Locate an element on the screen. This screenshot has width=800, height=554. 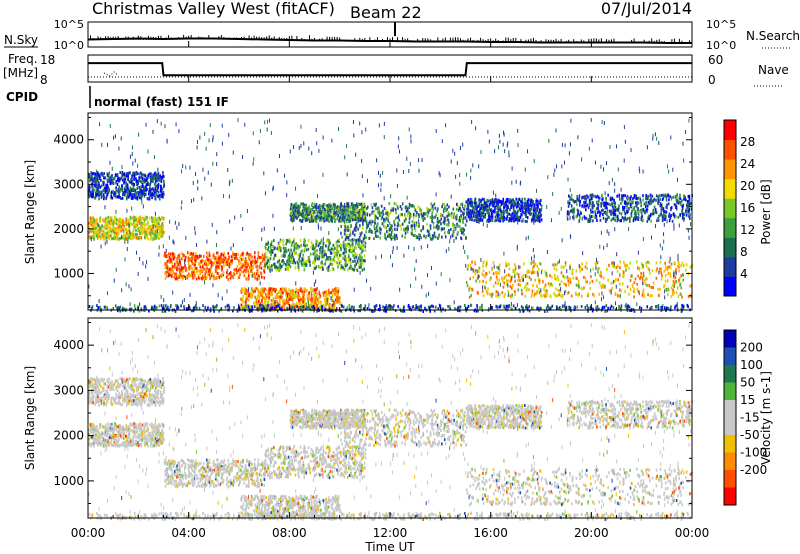
noise-tick-lo-right: 10^0 is located at coordinates (721, 45).